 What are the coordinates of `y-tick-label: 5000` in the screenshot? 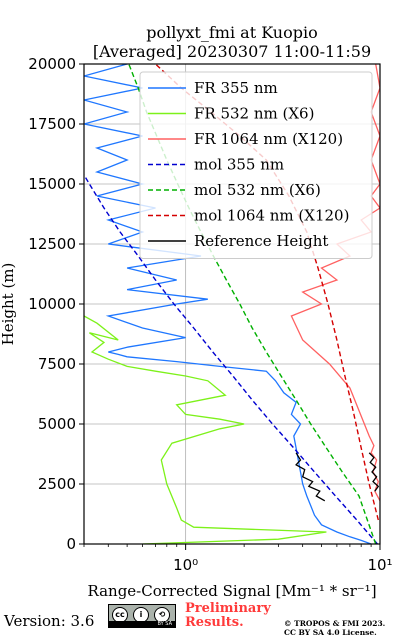 It's located at (57, 424).